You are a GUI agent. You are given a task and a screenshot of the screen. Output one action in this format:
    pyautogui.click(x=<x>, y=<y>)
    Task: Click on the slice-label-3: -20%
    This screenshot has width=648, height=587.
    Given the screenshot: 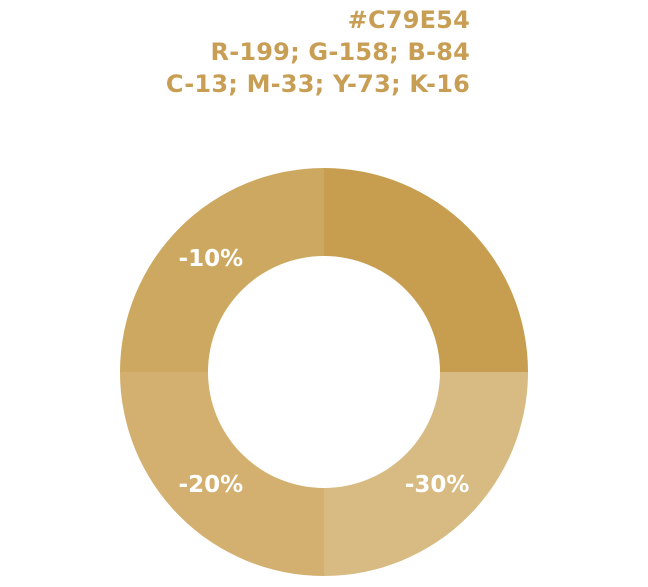 What is the action you would take?
    pyautogui.click(x=211, y=485)
    